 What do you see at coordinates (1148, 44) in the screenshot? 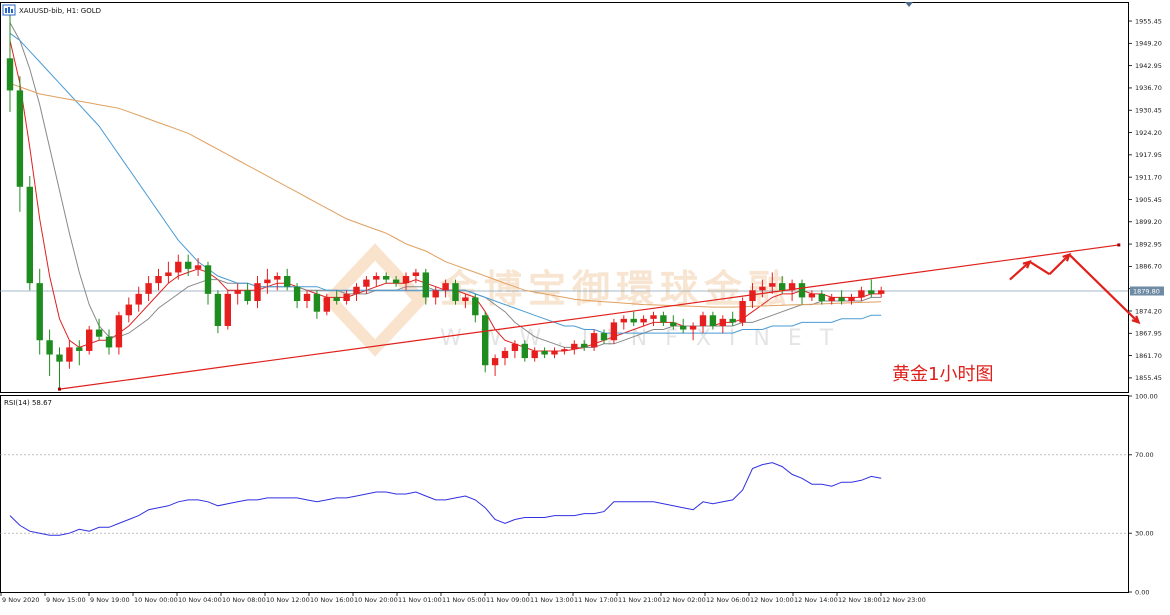
I see `price-tick-label: 1949.20` at bounding box center [1148, 44].